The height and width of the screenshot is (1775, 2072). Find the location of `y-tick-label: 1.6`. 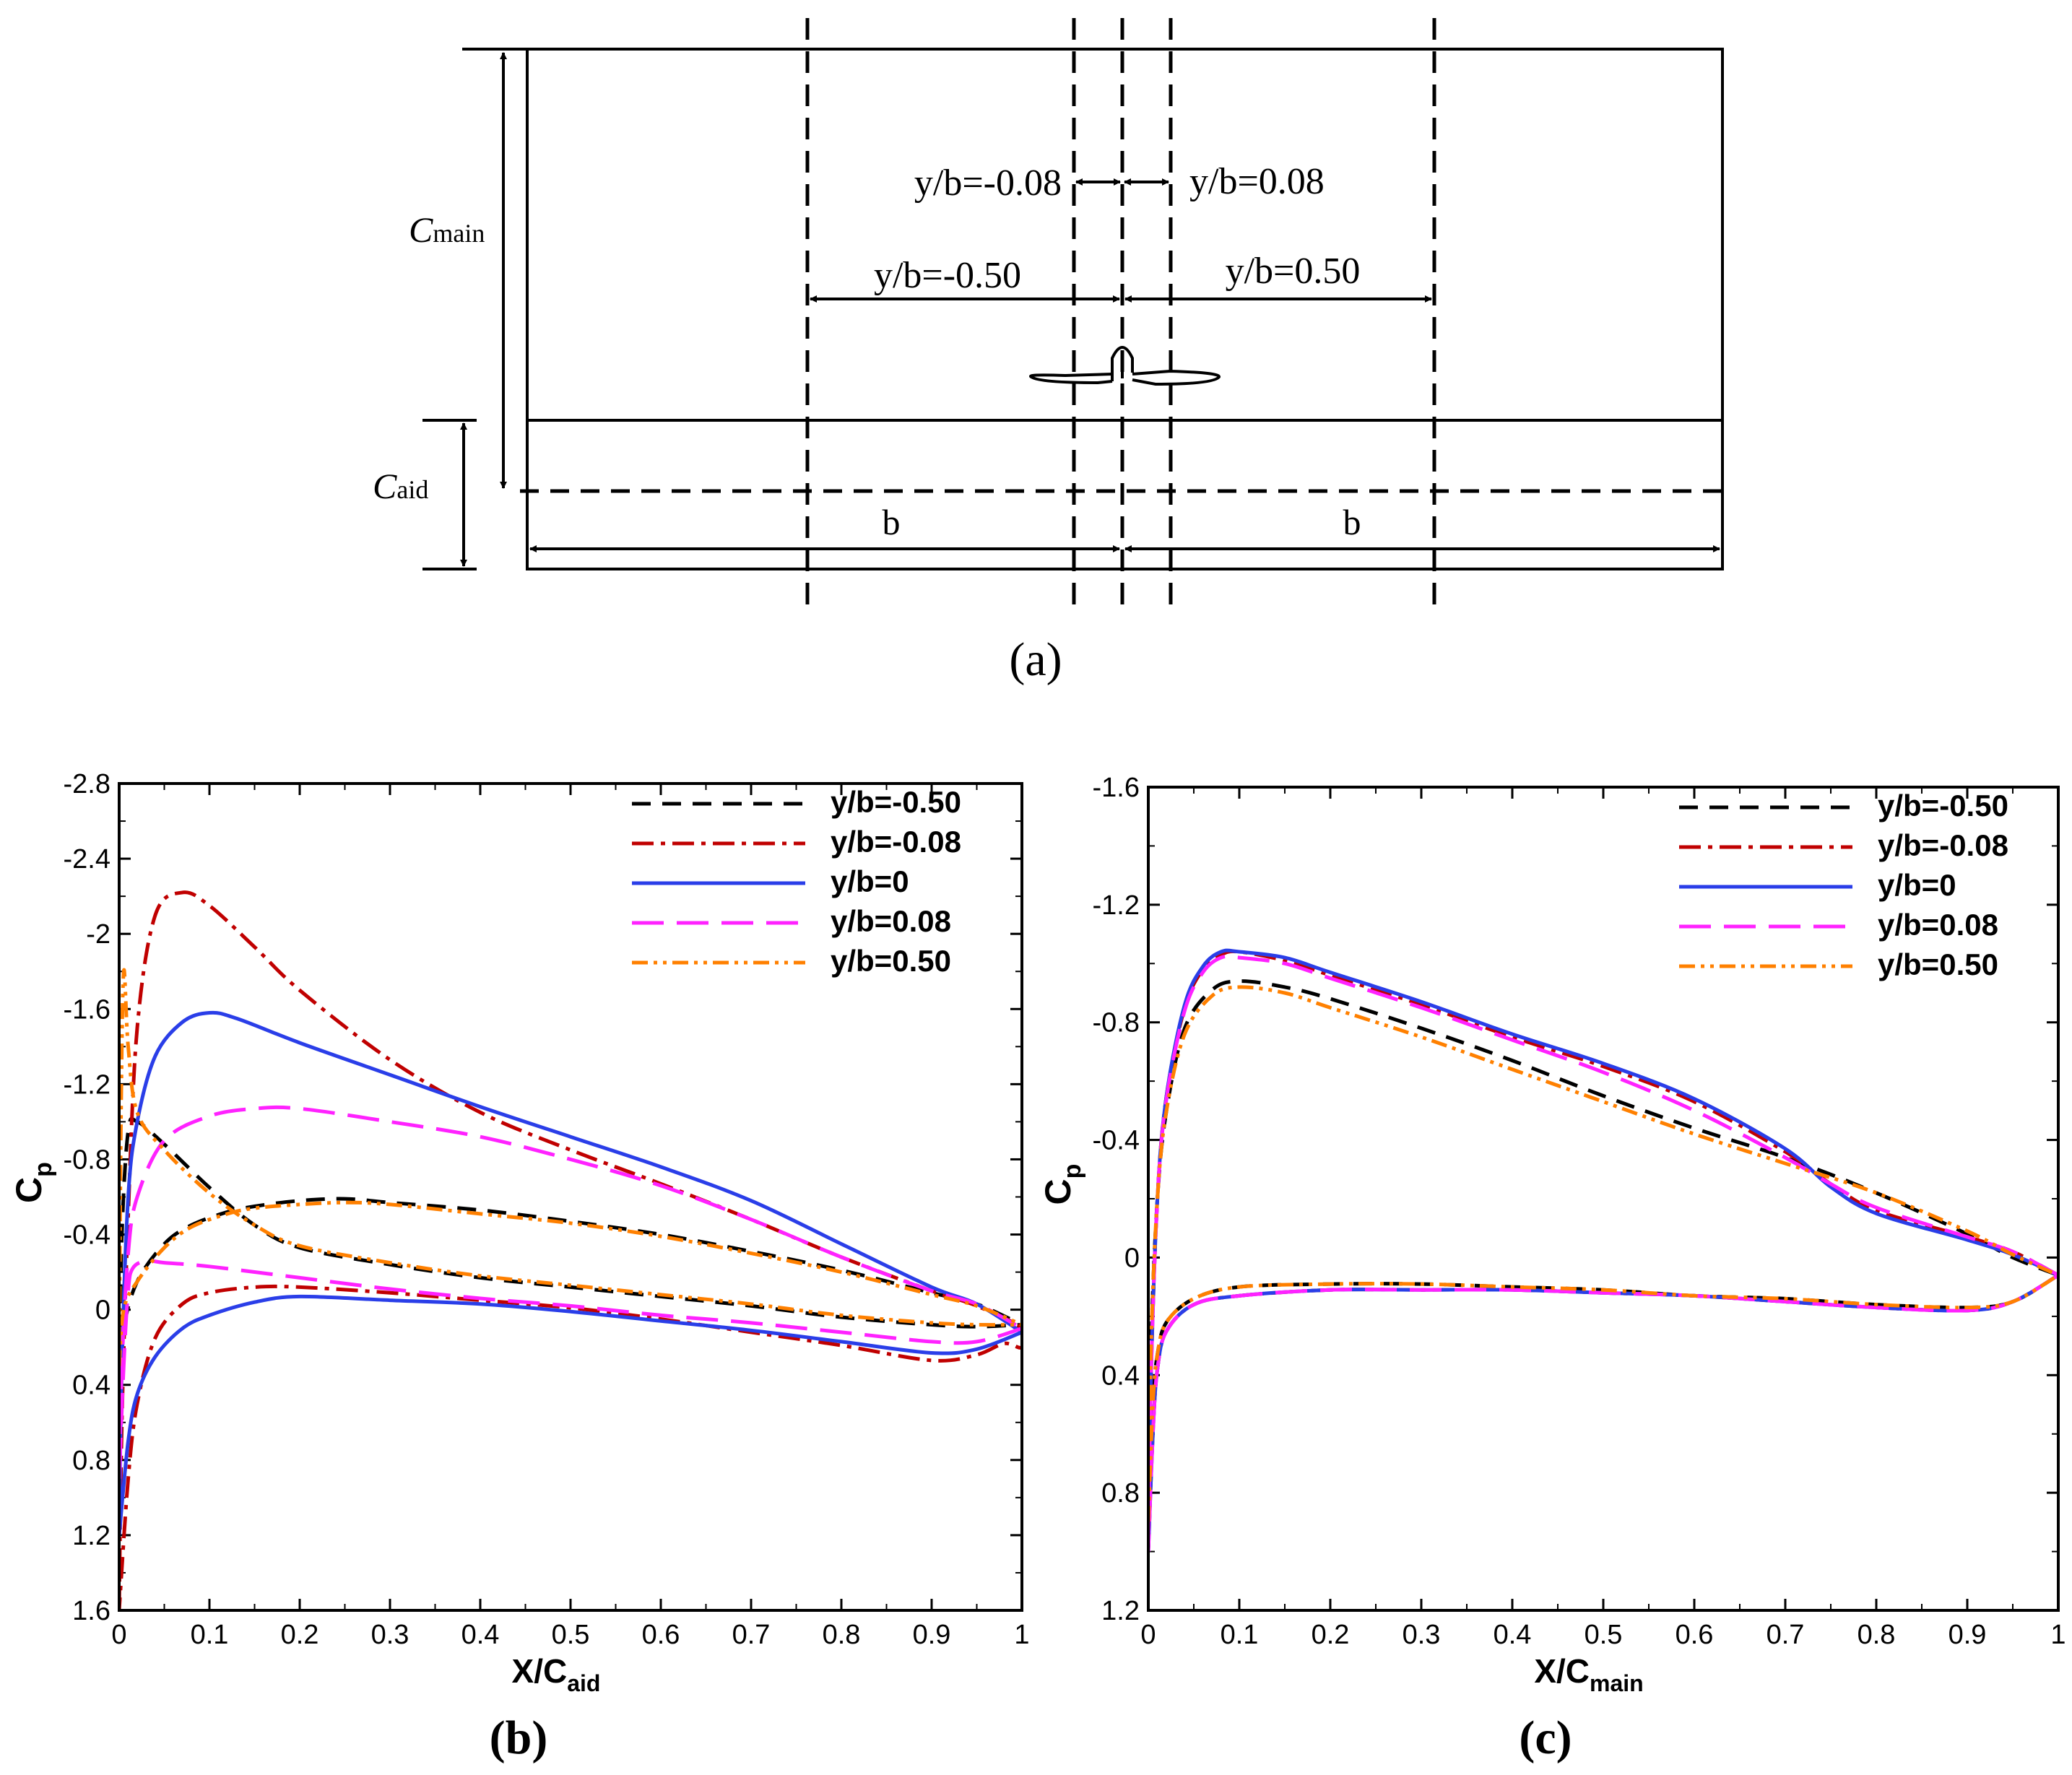

y-tick-label: 1.6 is located at coordinates (91, 1611).